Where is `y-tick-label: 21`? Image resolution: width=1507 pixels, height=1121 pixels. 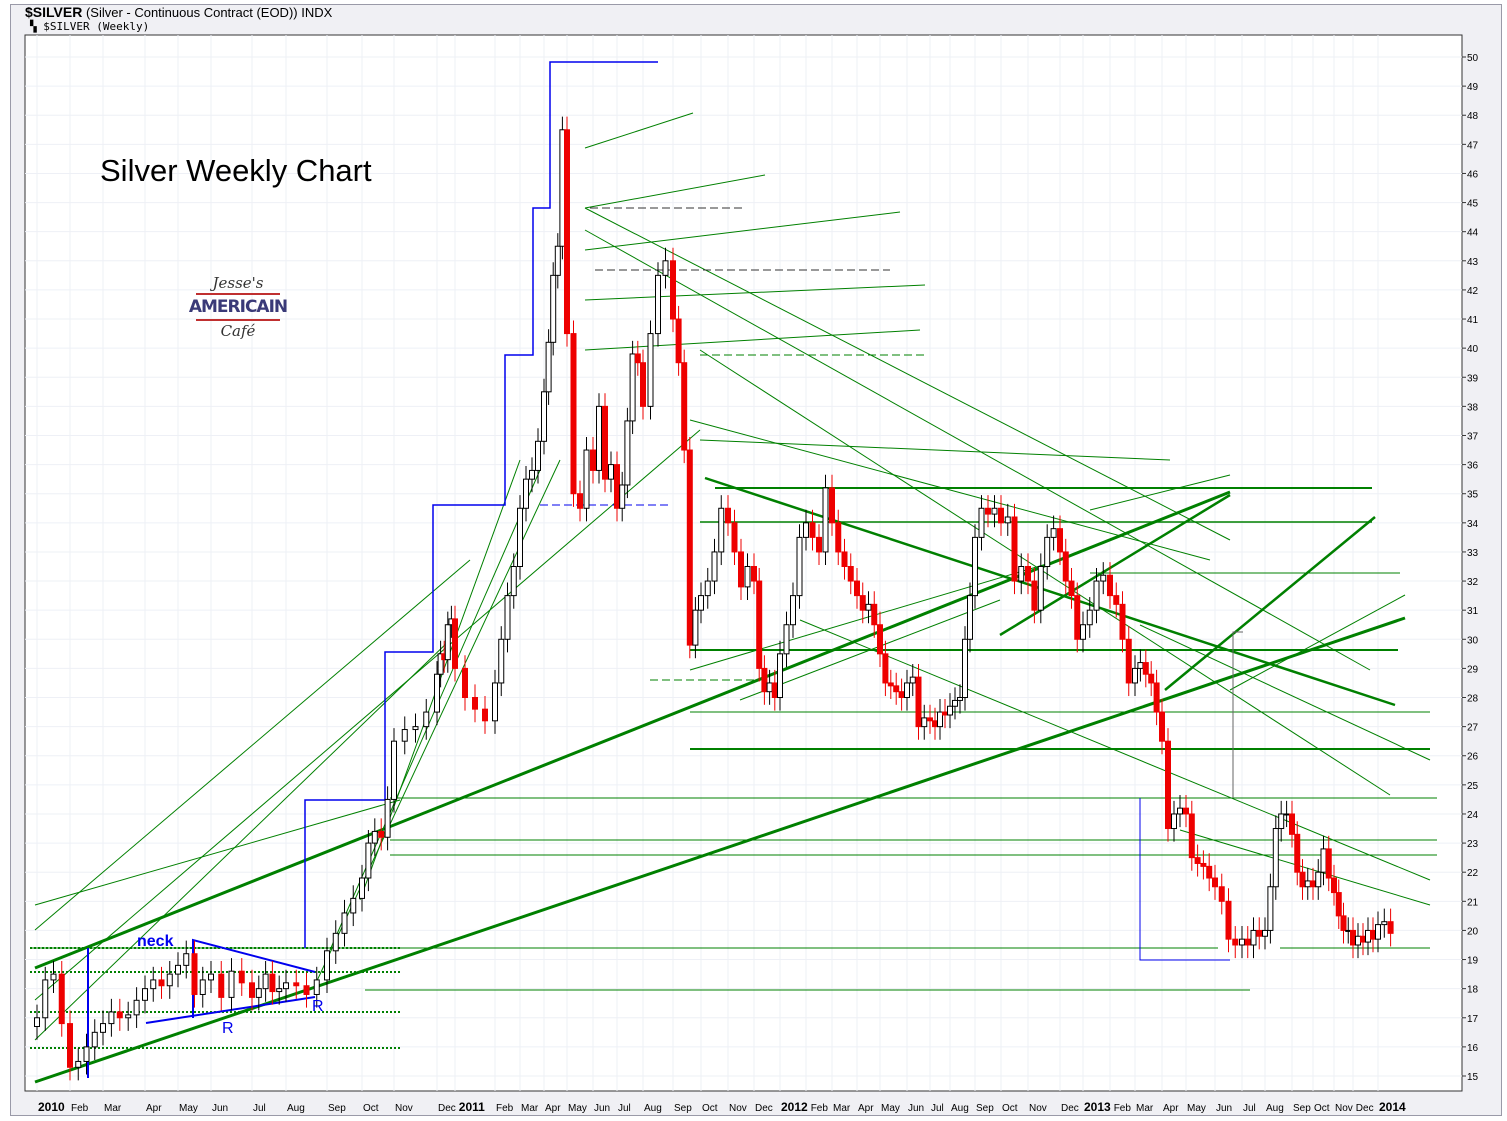
y-tick-label: 21 is located at coordinates (1473, 902).